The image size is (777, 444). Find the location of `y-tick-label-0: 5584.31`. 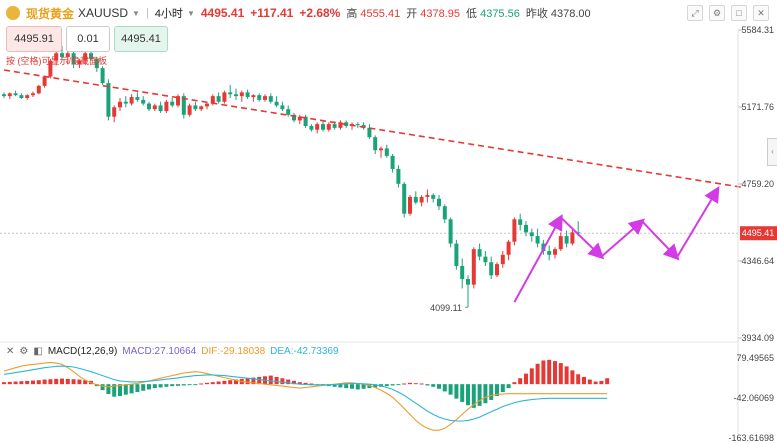

y-tick-label-0: 5584.31 is located at coordinates (757, 30).